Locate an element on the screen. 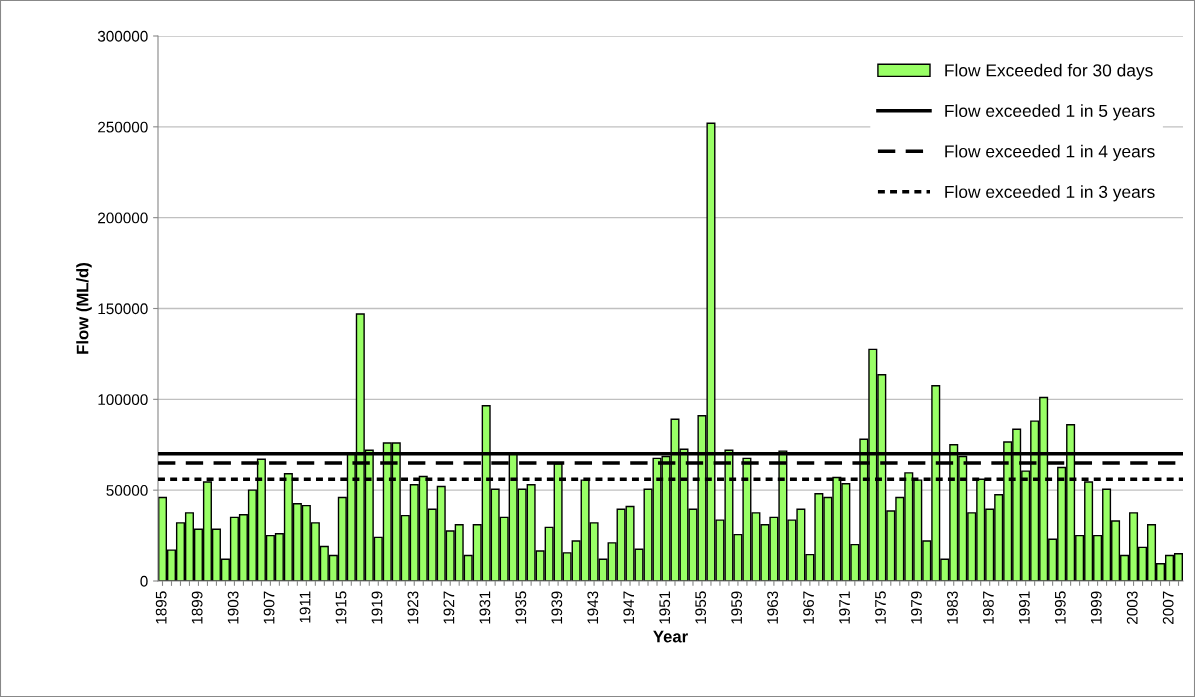 The image size is (1195, 697). x-tick-label: 1927 is located at coordinates (449, 607).